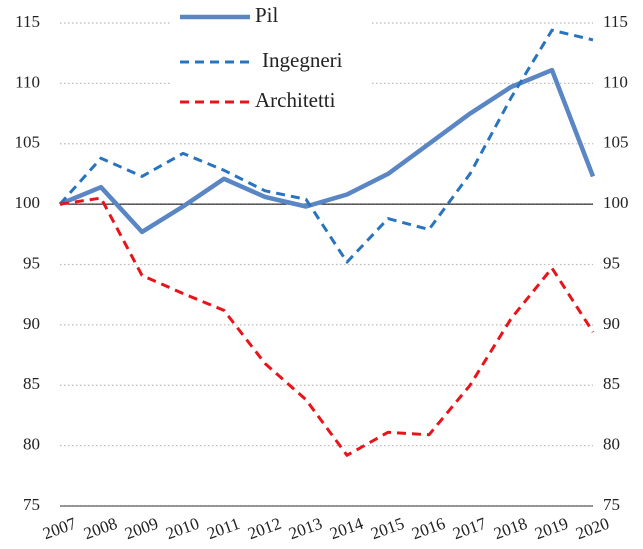 This screenshot has height=549, width=643. I want to click on y2-tick-label: 110, so click(615, 81).